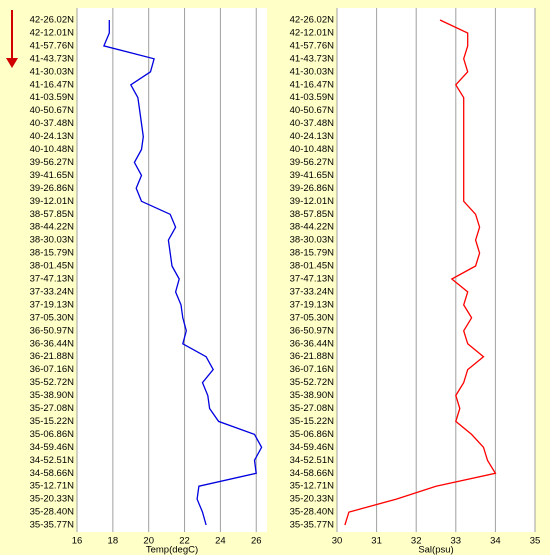 The image size is (550, 555). Describe the element at coordinates (256, 541) in the screenshot. I see `x-tick-label: 26` at that location.